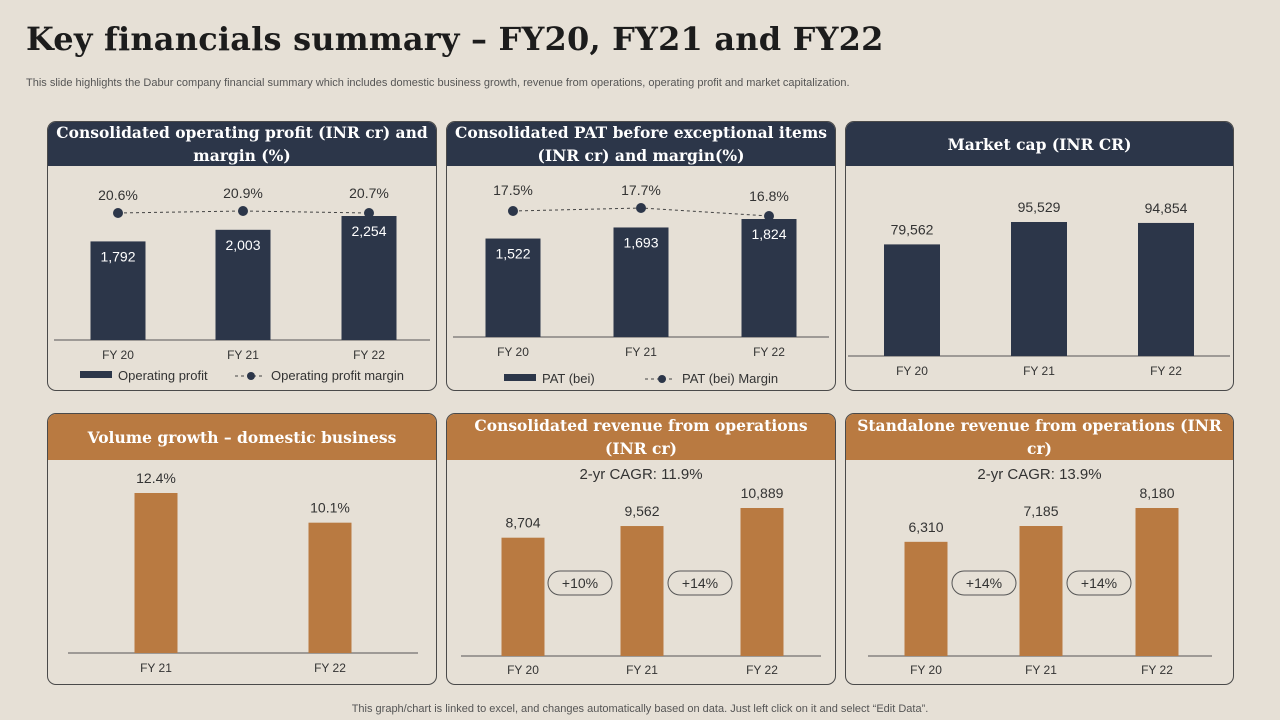  Describe the element at coordinates (1039, 207) in the screenshot. I see `data-label: 95,529` at that location.